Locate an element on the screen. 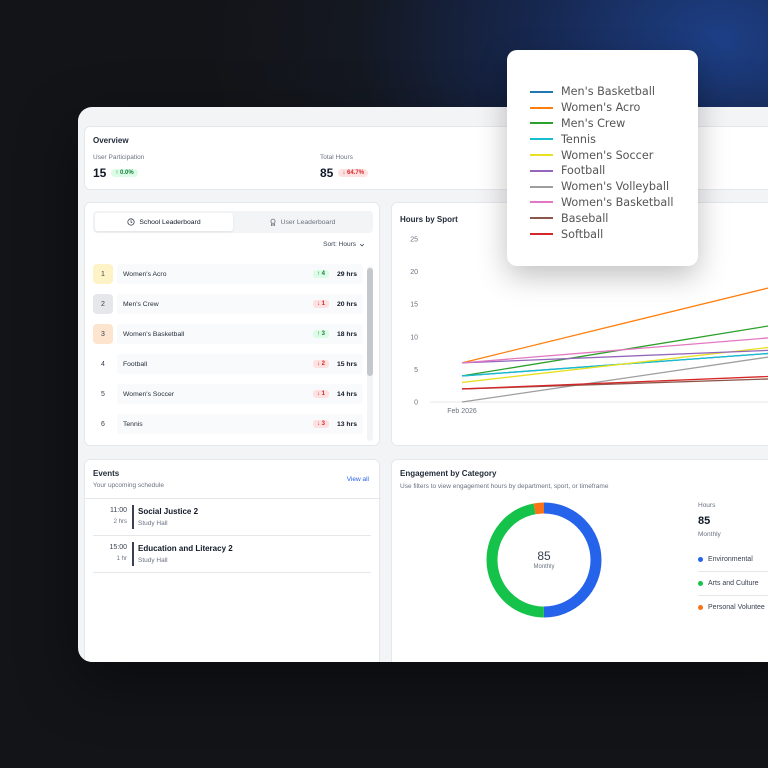 The height and width of the screenshot is (768, 768). sort-dropdown: Sort: Hours is located at coordinates (344, 244).